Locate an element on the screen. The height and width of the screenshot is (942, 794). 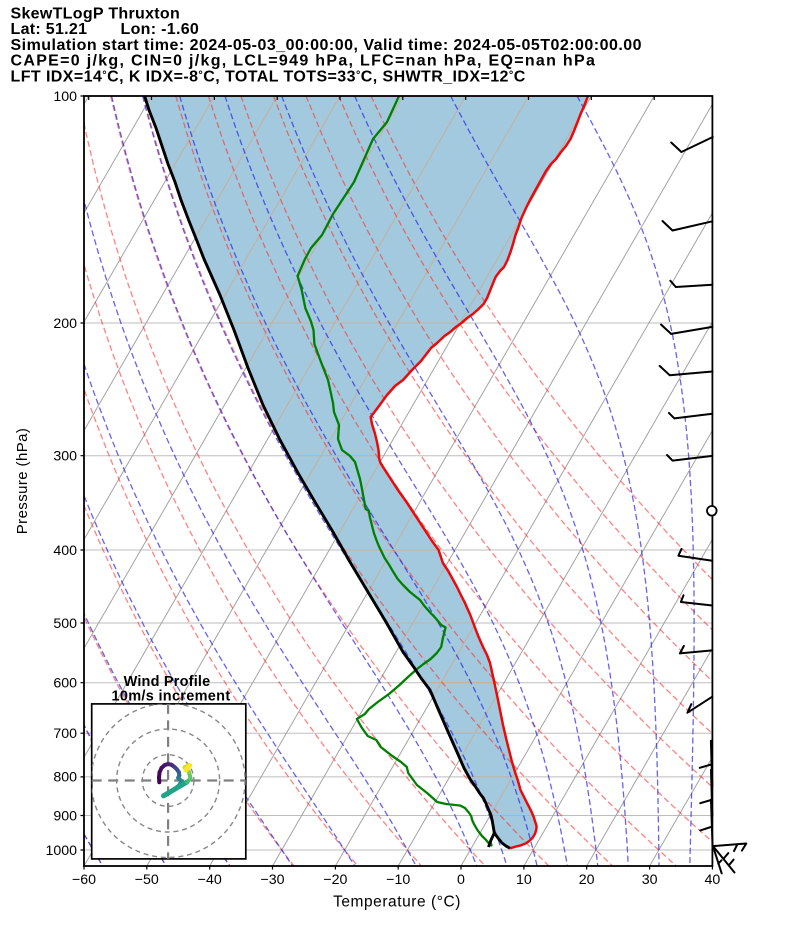
svg-text: 800 is located at coordinates (65, 778).